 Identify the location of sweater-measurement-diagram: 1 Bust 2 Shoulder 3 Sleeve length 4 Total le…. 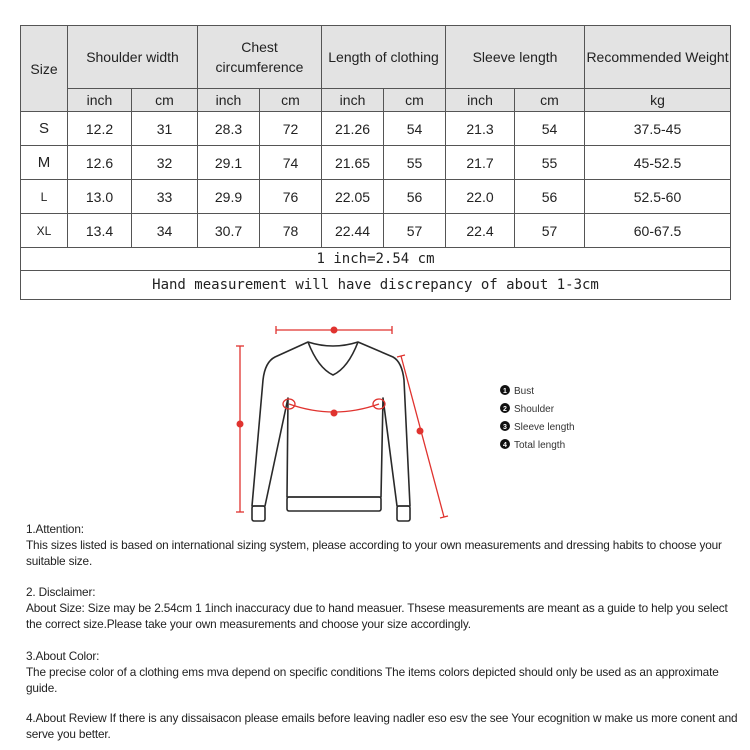
(405, 424).